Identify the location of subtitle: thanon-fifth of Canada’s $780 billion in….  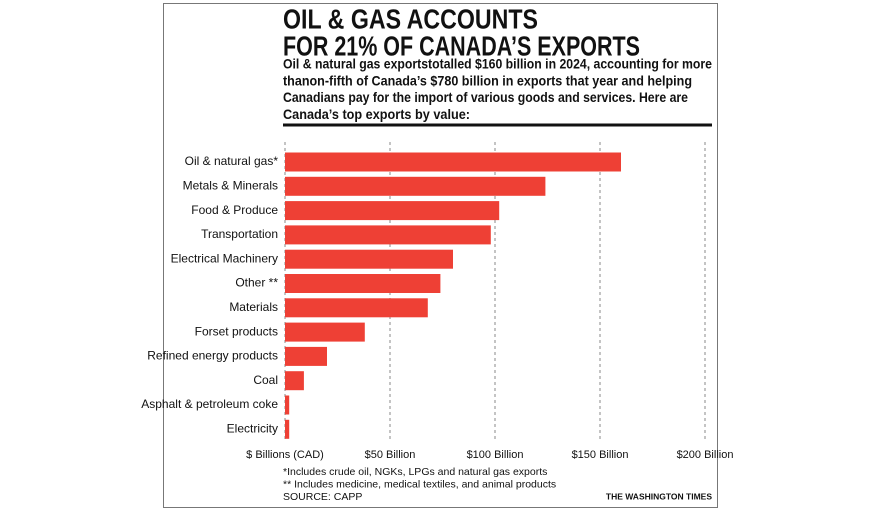
(487, 80).